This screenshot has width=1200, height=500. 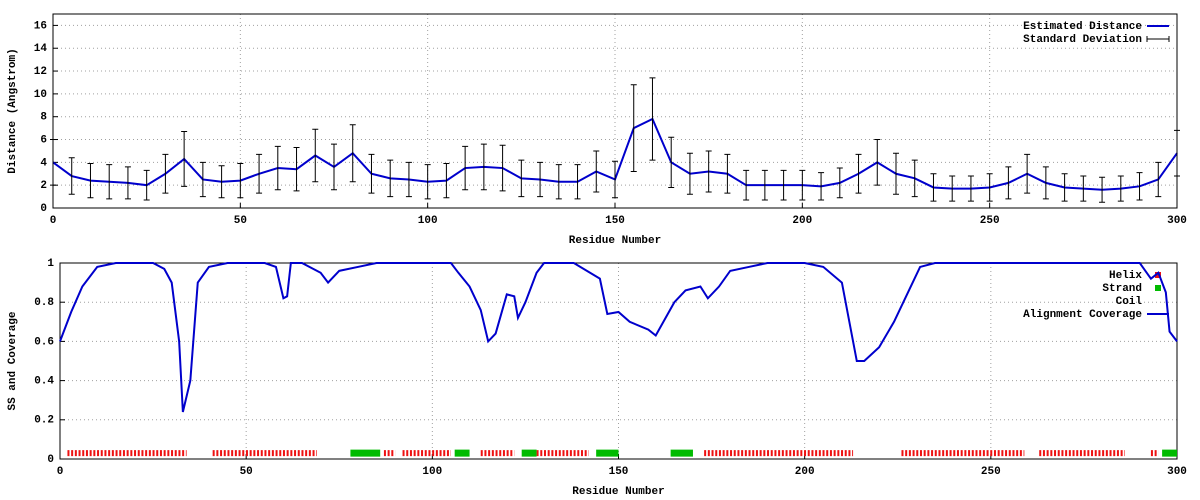 I want to click on legend-label: Estimated Distance, so click(x=1082, y=27).